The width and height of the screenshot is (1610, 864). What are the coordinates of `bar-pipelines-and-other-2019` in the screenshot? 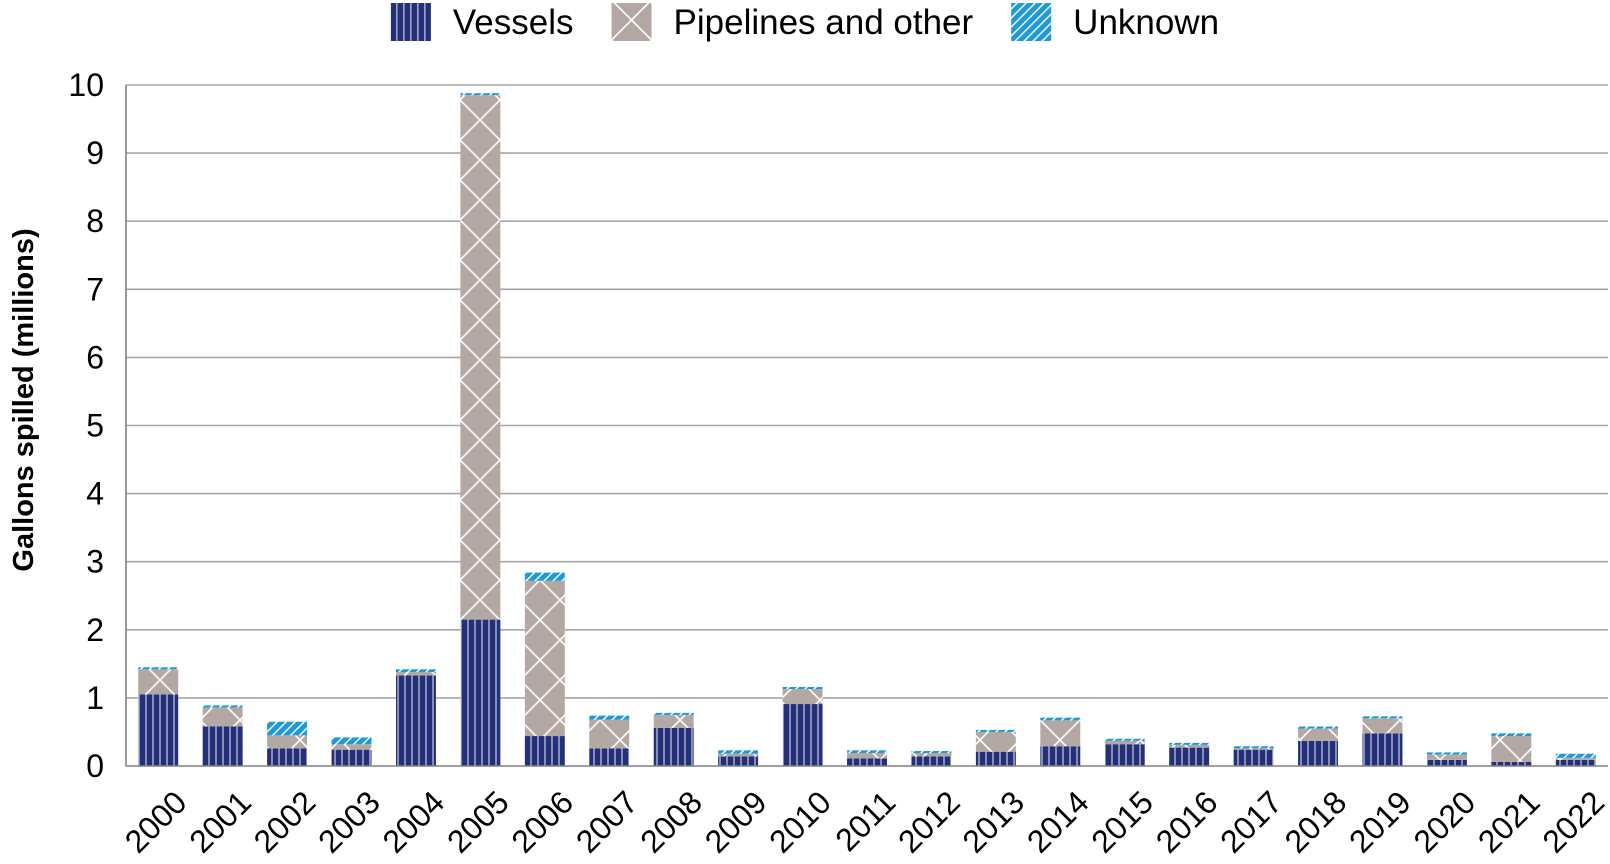 It's located at (1382, 726).